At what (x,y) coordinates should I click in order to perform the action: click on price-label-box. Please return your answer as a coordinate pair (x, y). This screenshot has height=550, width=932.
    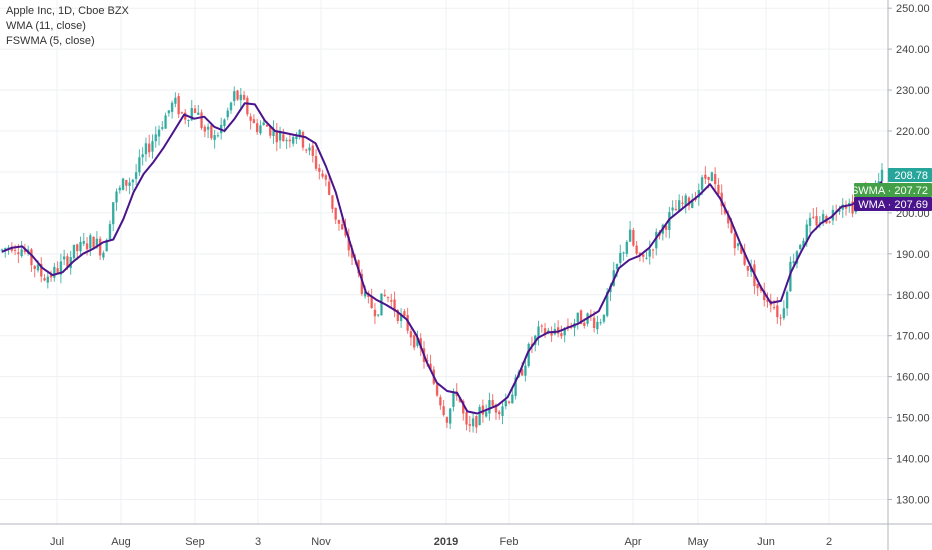
    Looking at the image, I should click on (893, 204).